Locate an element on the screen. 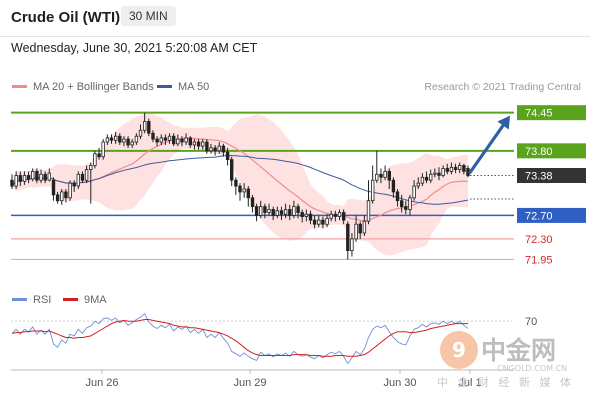 Image resolution: width=590 pixels, height=400 pixels. level-label-73.38: 73.38 is located at coordinates (539, 176).